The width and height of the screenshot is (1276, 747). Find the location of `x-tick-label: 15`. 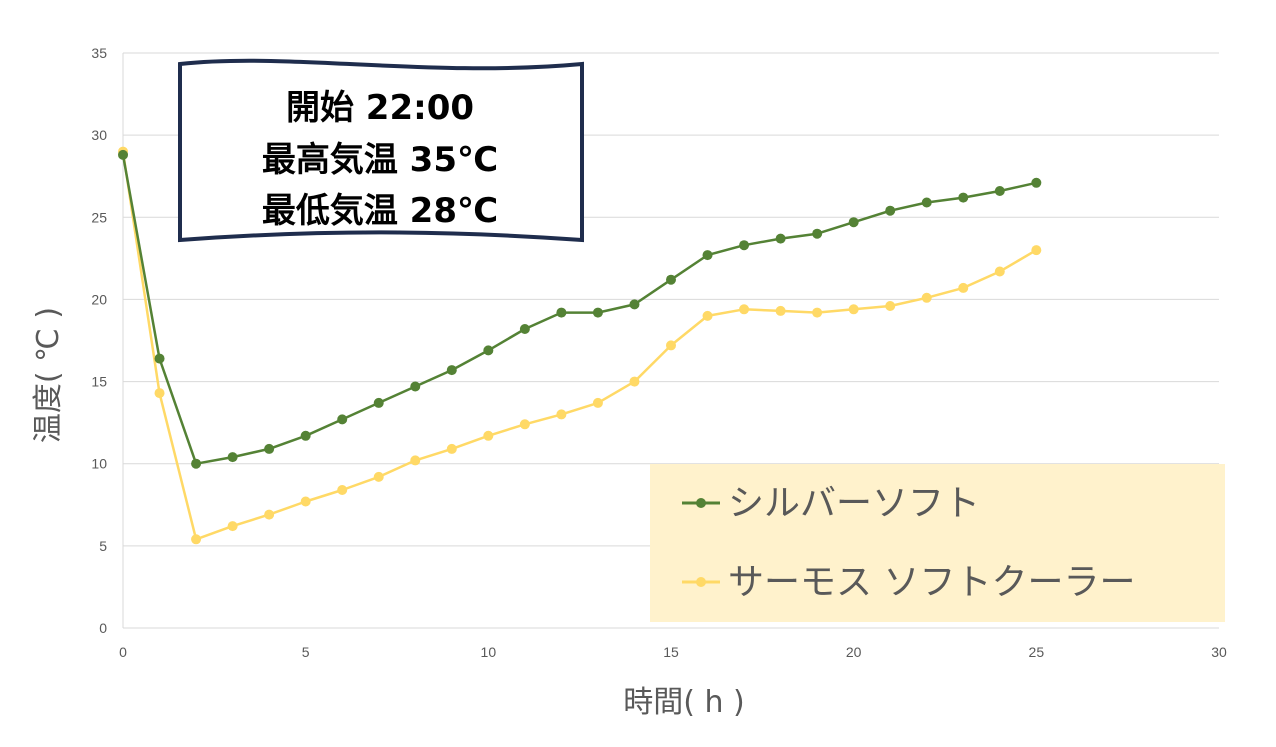

x-tick-label: 15 is located at coordinates (671, 652).